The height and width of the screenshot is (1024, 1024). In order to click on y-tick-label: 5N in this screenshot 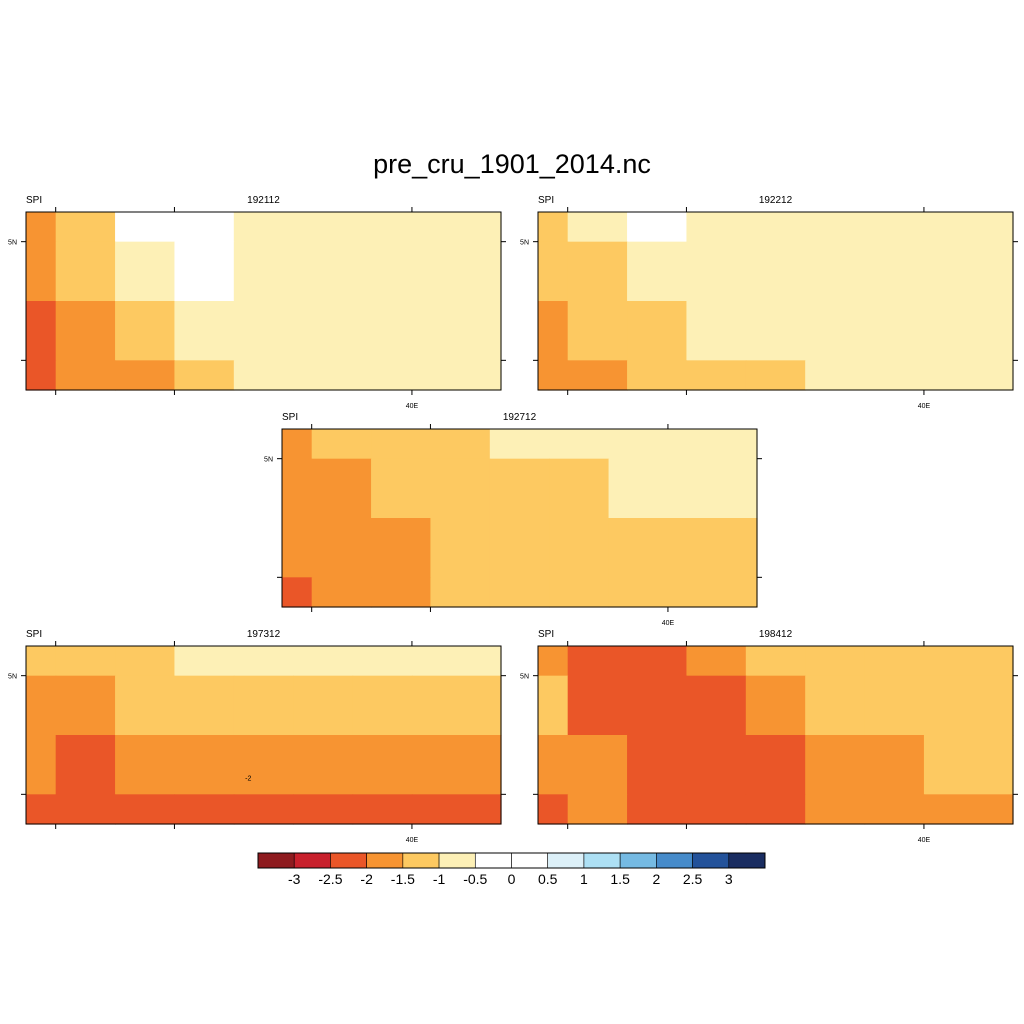, I will do `click(268, 460)`.